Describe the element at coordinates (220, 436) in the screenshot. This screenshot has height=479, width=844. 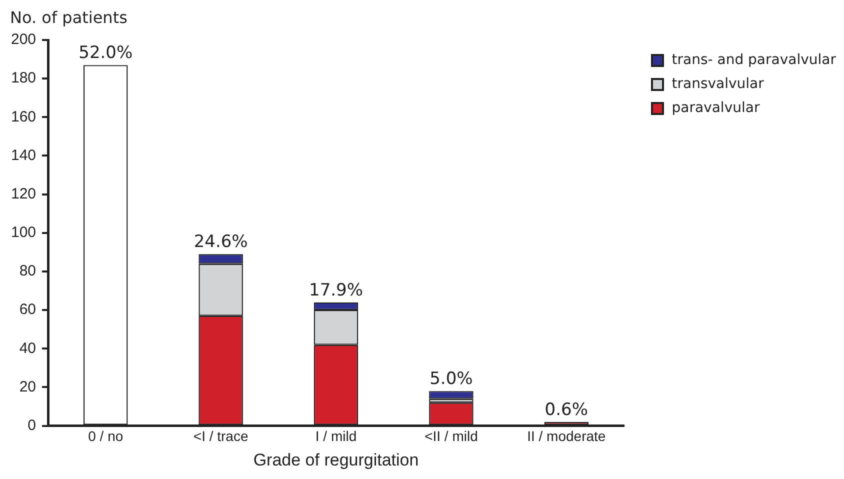
I see `x-tick-label: <I / trace` at that location.